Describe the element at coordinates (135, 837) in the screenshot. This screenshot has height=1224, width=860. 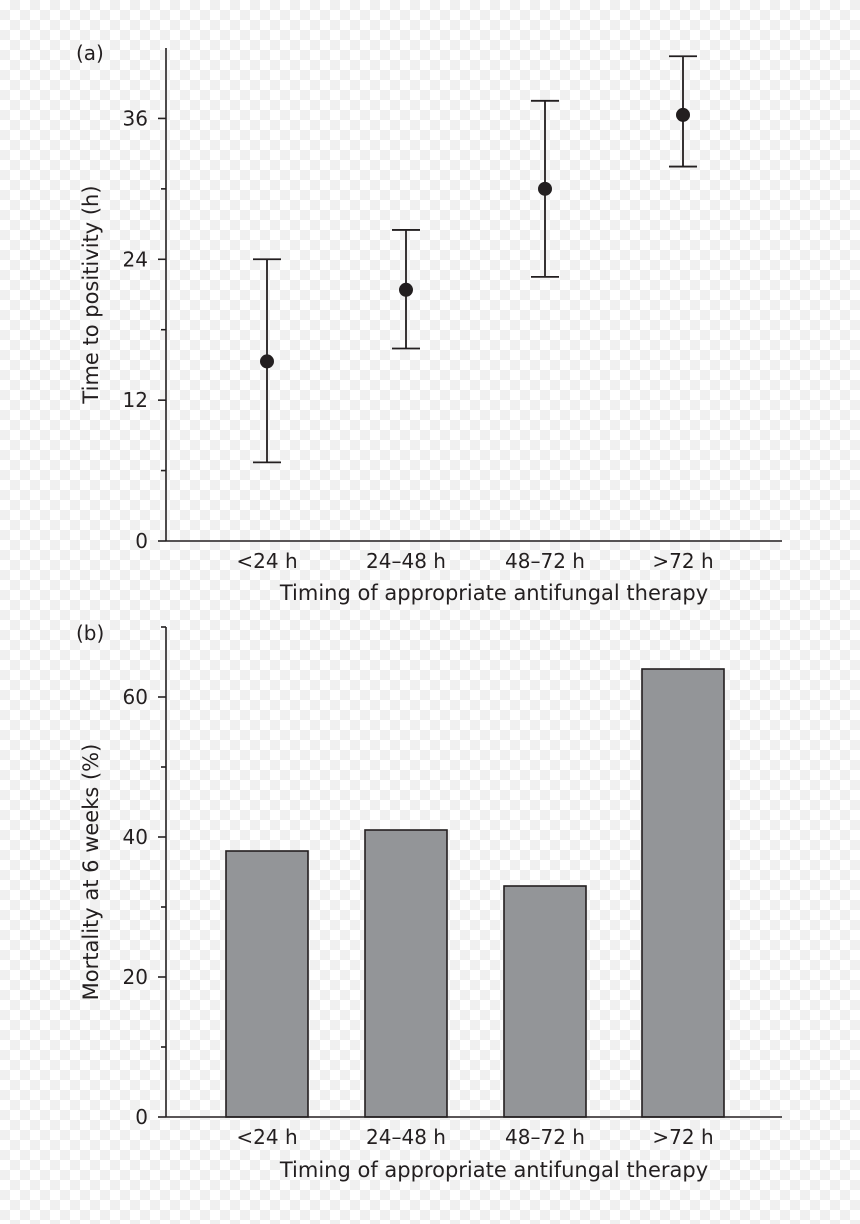
I see `y-tick-label: 40` at that location.